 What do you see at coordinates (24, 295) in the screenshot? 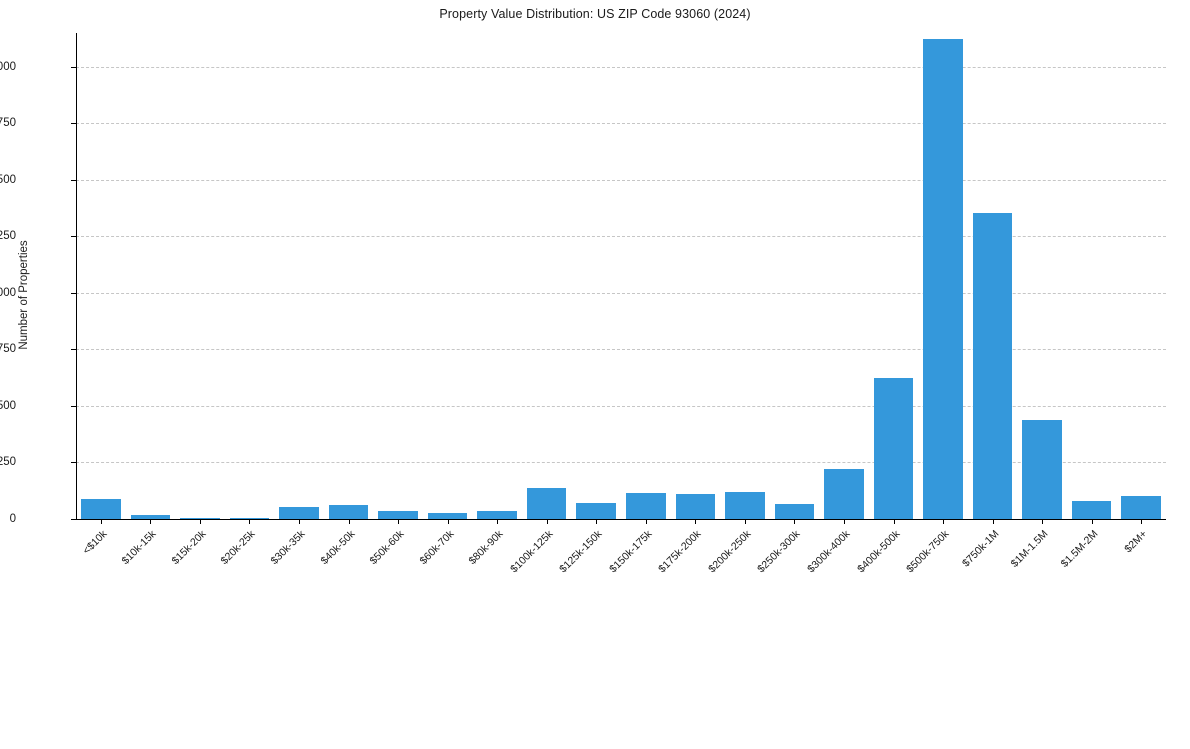
I see `y-axis-label: Number of Properties` at bounding box center [24, 295].